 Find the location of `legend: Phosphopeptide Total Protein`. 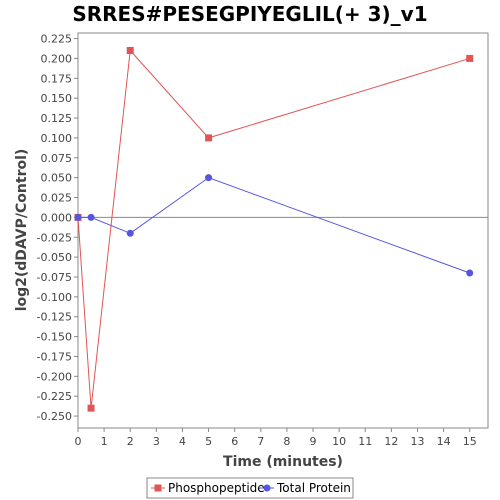

legend: Phosphopeptide Total Protein is located at coordinates (250, 488).